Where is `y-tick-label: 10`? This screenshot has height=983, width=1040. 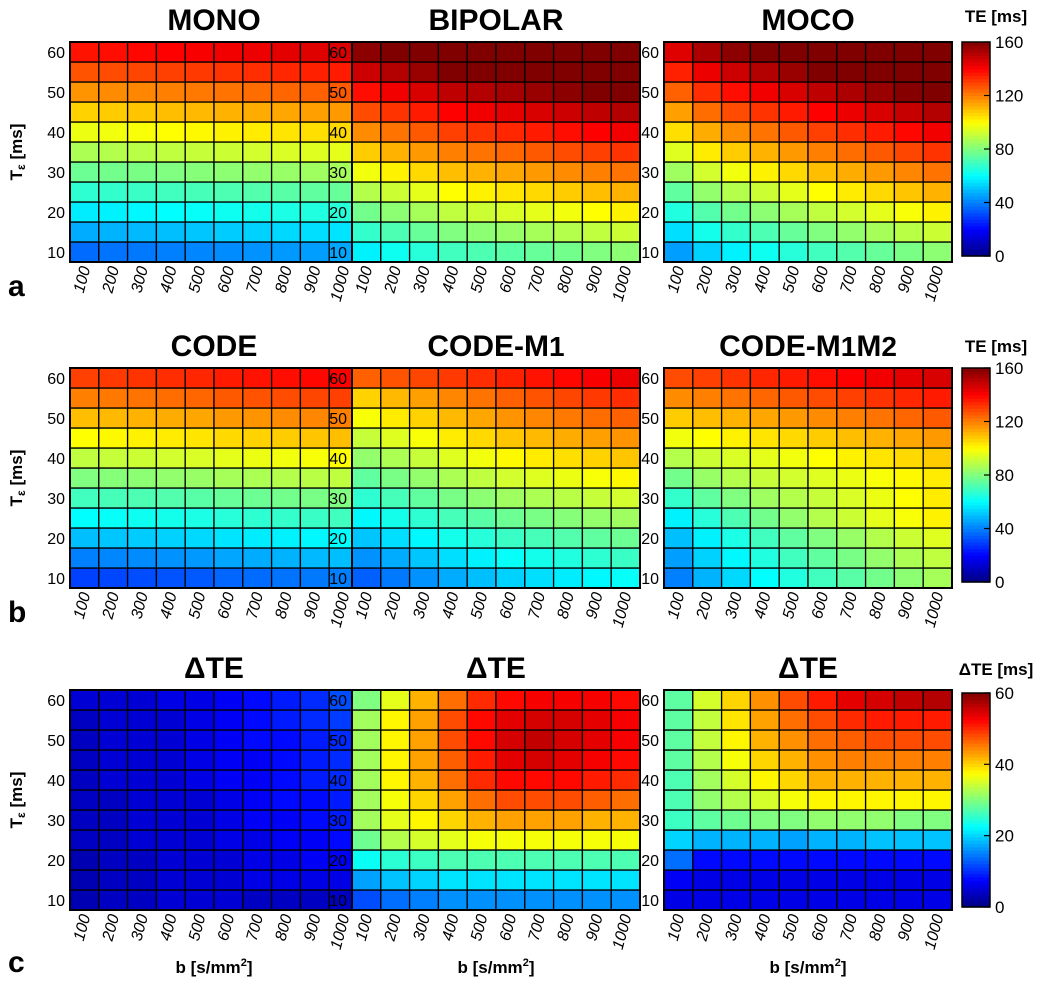 y-tick-label: 10 is located at coordinates (56, 579).